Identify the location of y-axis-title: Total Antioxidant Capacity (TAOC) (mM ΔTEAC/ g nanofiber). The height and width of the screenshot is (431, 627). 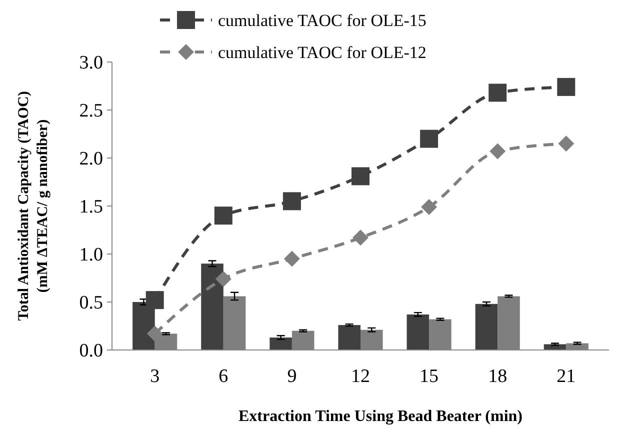
(33, 206).